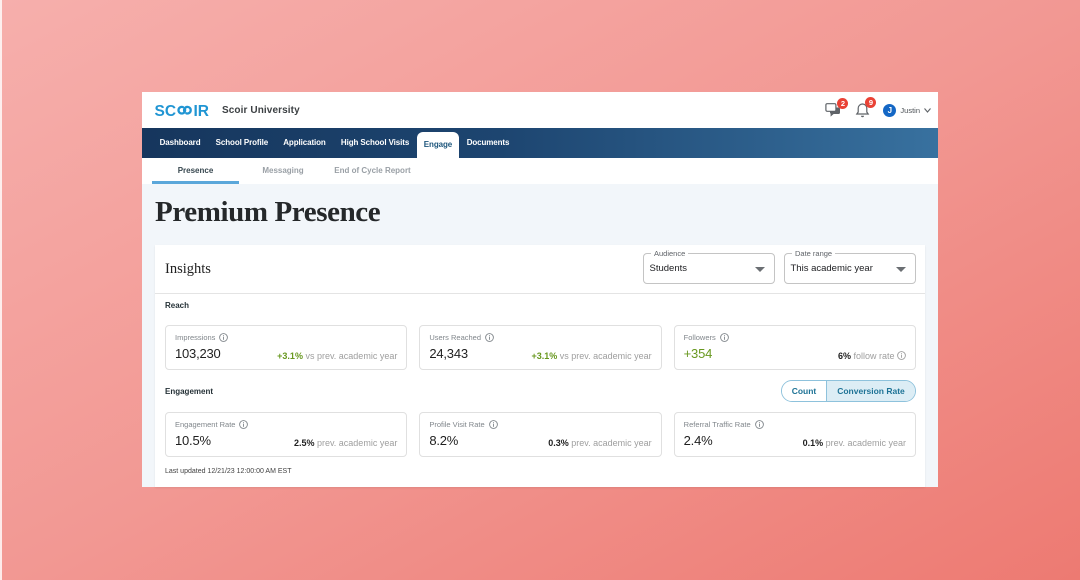 This screenshot has width=1080, height=580. What do you see at coordinates (202, 111) in the screenshot?
I see `svg-text: IR` at bounding box center [202, 111].